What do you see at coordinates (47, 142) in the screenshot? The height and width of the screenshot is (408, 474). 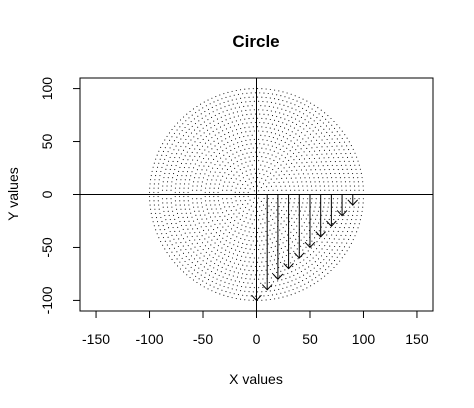 I see `y-tick-label: 50` at bounding box center [47, 142].